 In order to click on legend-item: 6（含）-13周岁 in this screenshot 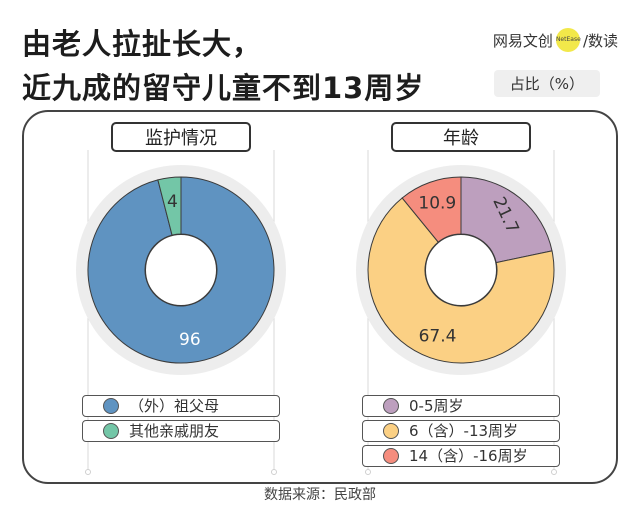, I will do `click(461, 431)`.